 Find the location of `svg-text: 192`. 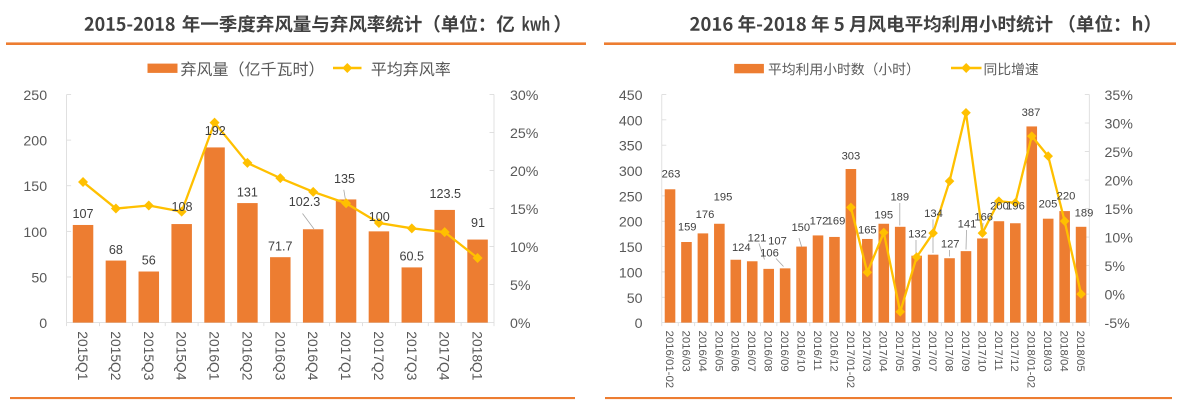

svg-text: 192 is located at coordinates (215, 131).